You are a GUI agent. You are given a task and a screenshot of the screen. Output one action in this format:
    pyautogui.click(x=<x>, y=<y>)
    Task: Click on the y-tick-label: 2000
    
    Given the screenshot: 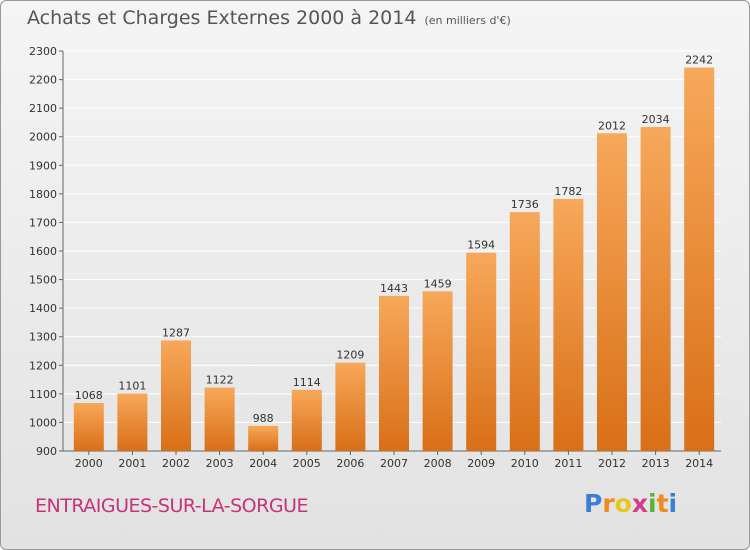 What is the action you would take?
    pyautogui.click(x=43, y=137)
    